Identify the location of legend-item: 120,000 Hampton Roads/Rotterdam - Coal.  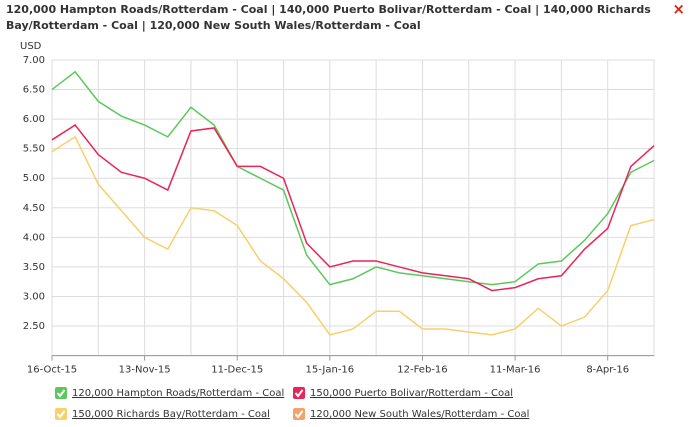
(169, 393).